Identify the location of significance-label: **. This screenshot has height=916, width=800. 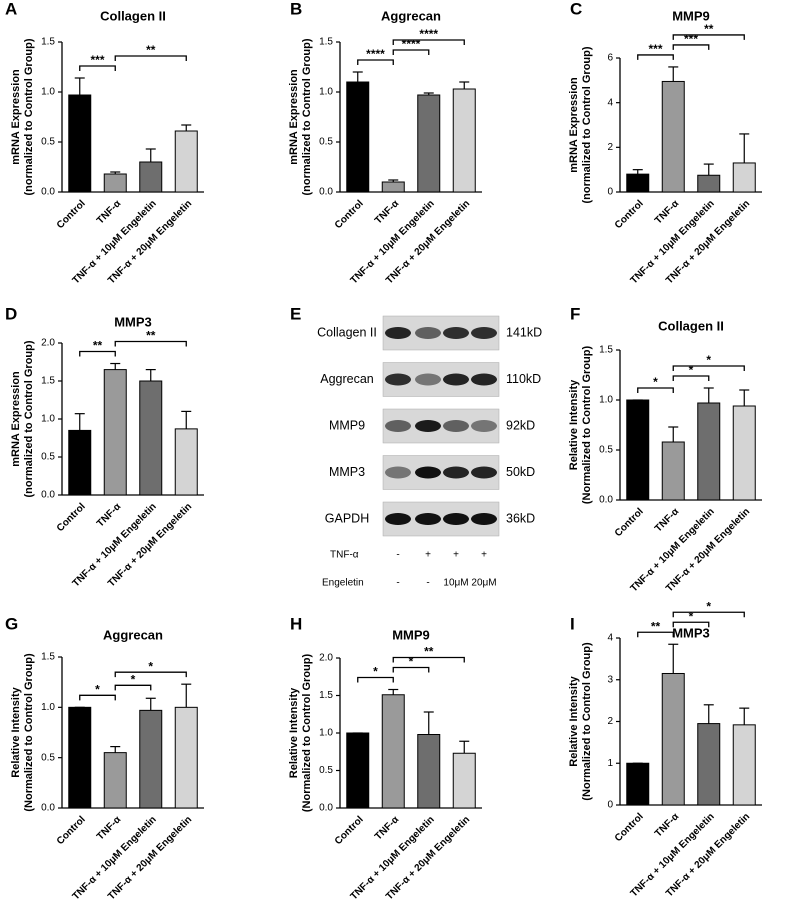
(656, 626).